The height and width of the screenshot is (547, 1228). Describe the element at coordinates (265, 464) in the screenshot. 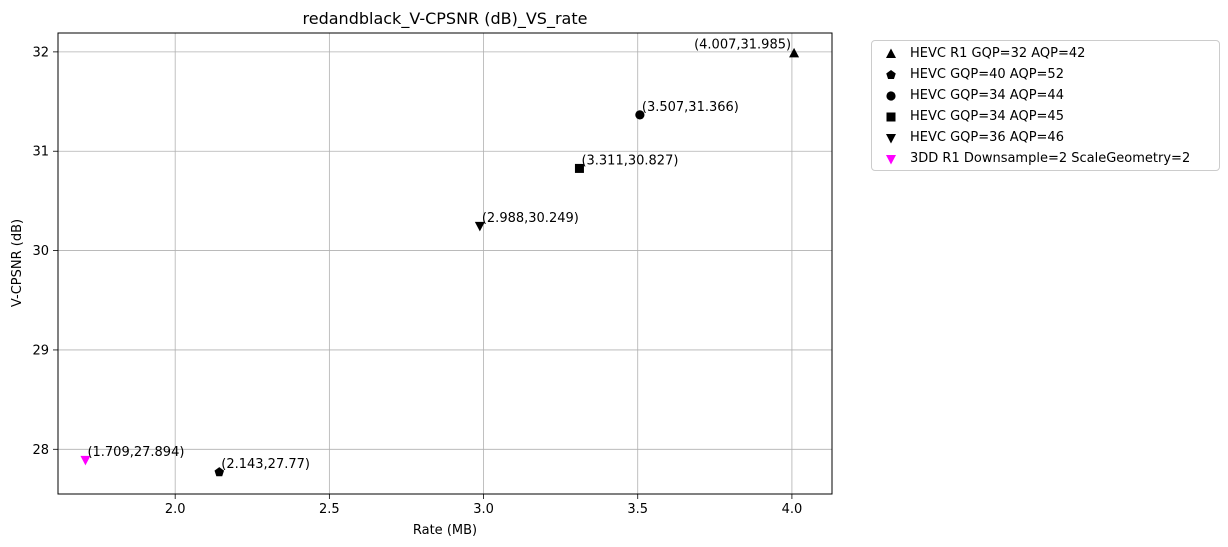

I see `point-label: (2.143,27.77)` at that location.